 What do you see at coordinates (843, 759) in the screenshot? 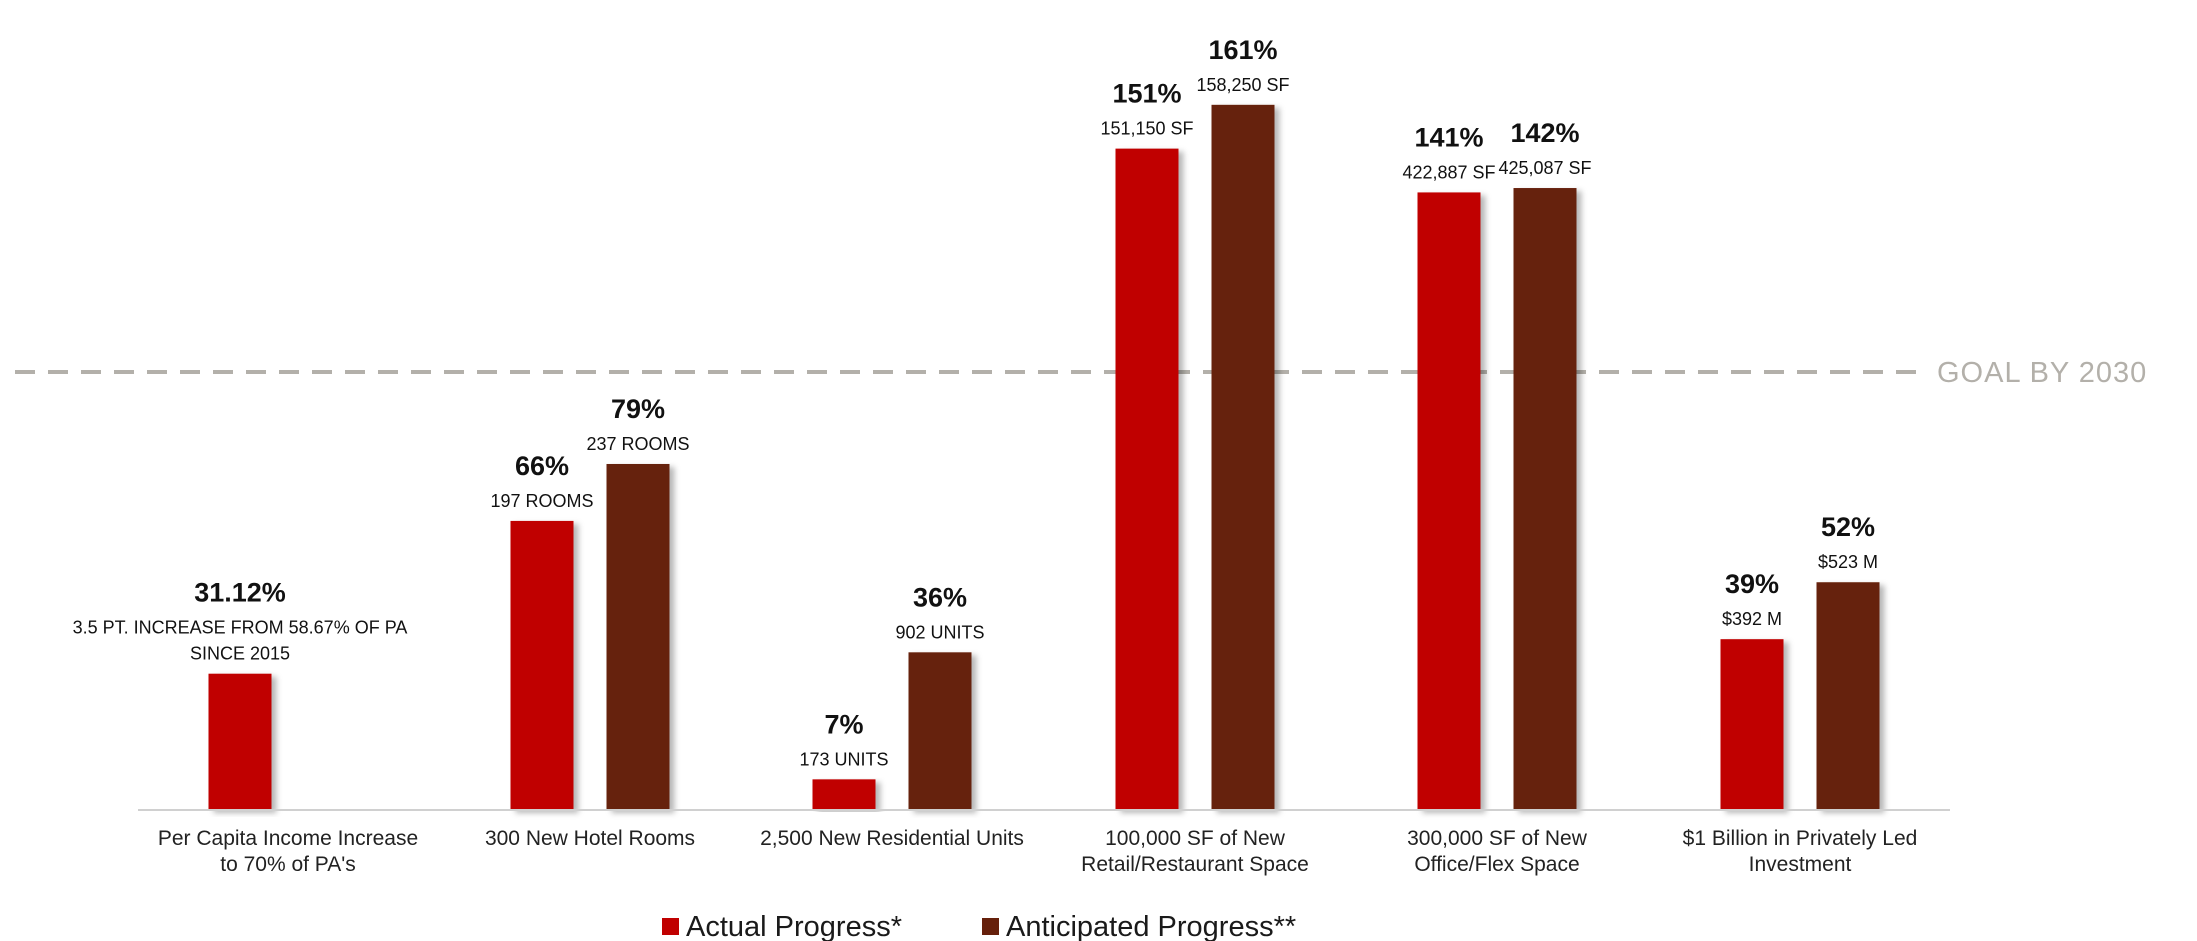
I see `bar-detail-label: 173 UNITS` at bounding box center [843, 759].